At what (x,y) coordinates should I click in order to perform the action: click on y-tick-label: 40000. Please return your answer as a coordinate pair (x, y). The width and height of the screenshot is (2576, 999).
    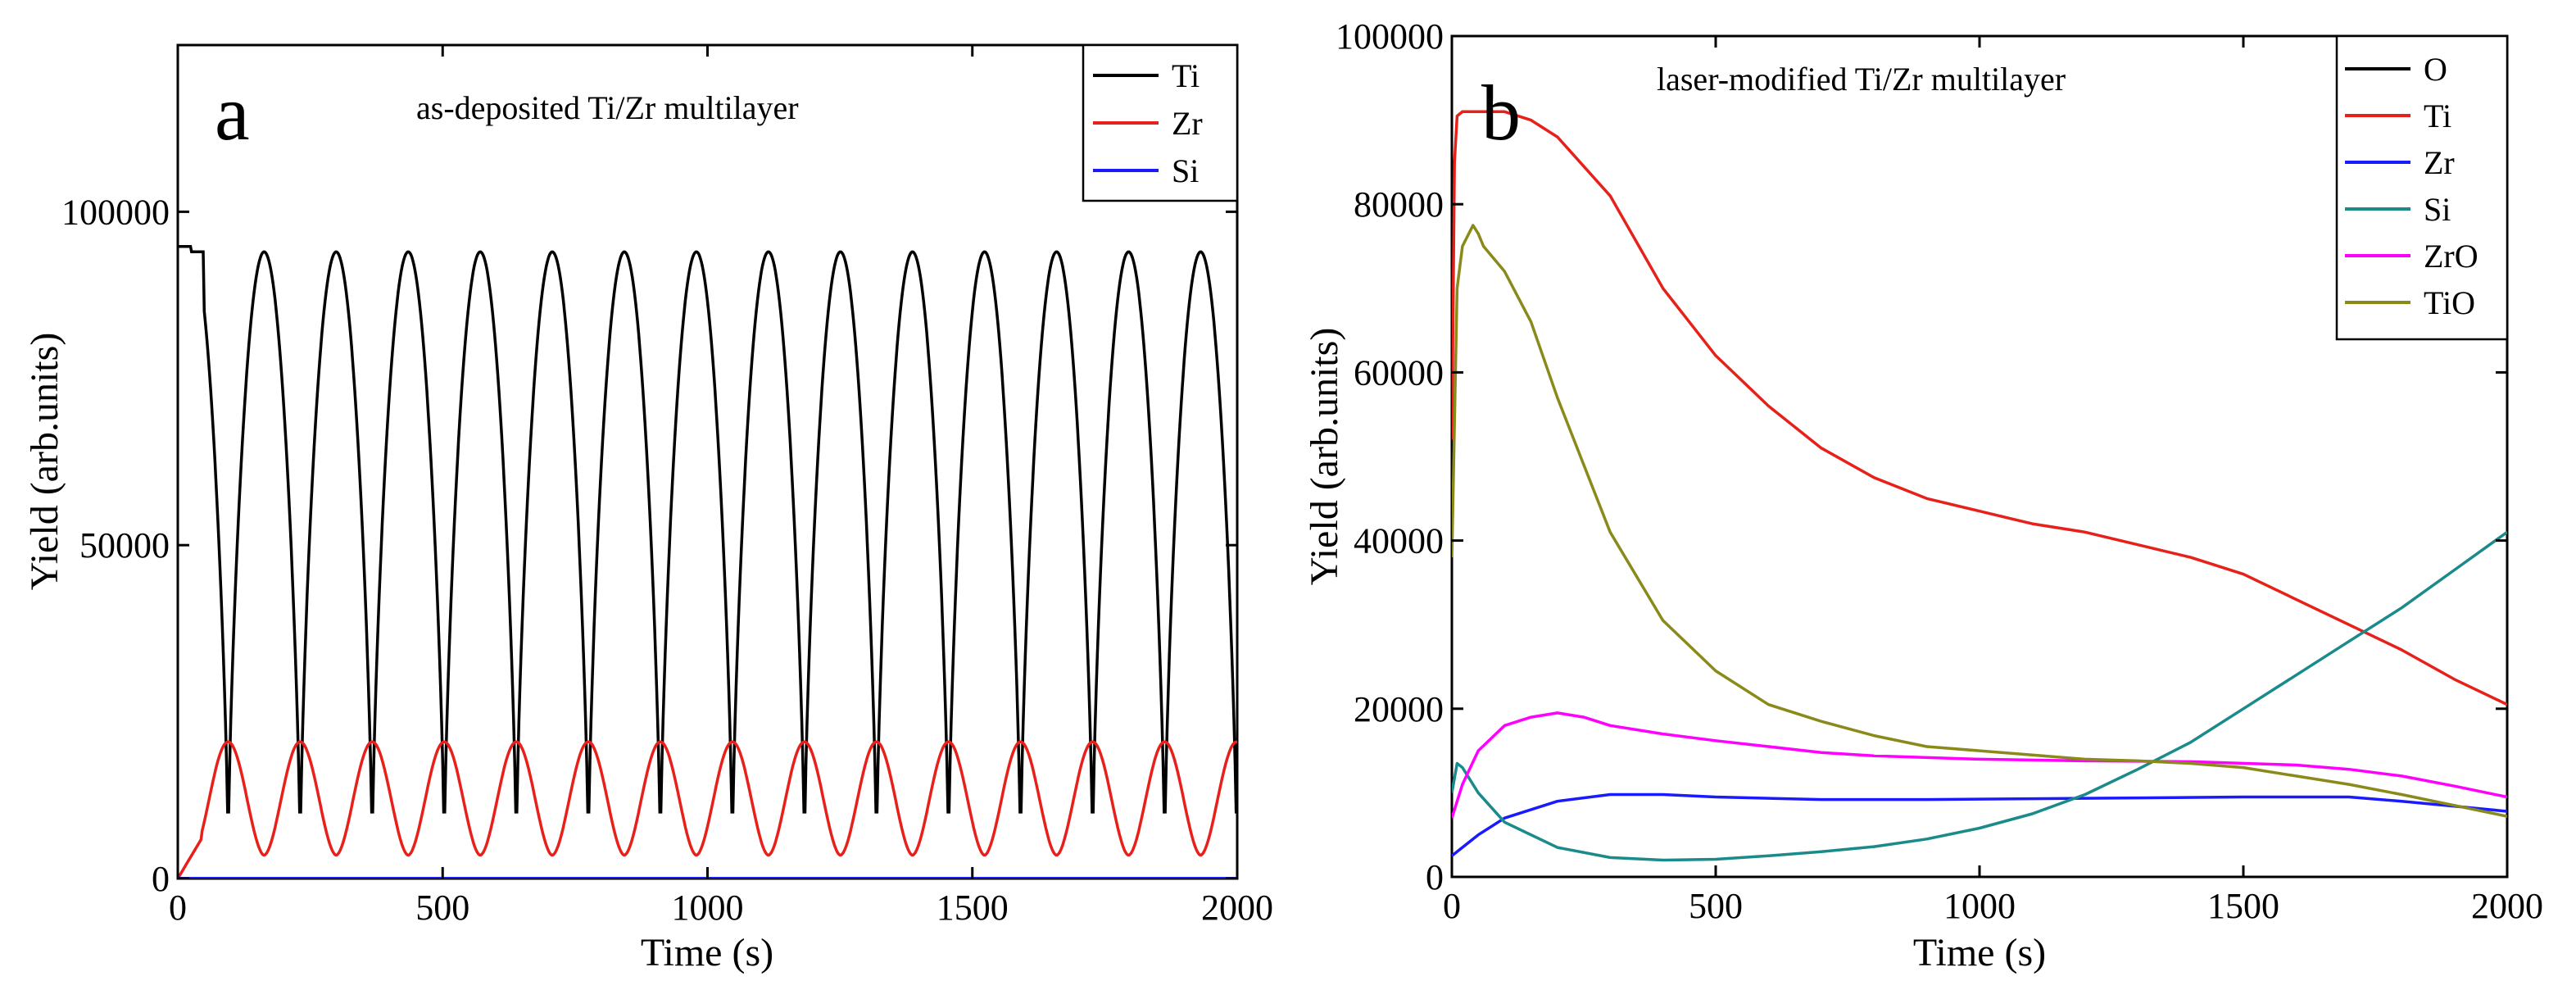
    Looking at the image, I should click on (1399, 541).